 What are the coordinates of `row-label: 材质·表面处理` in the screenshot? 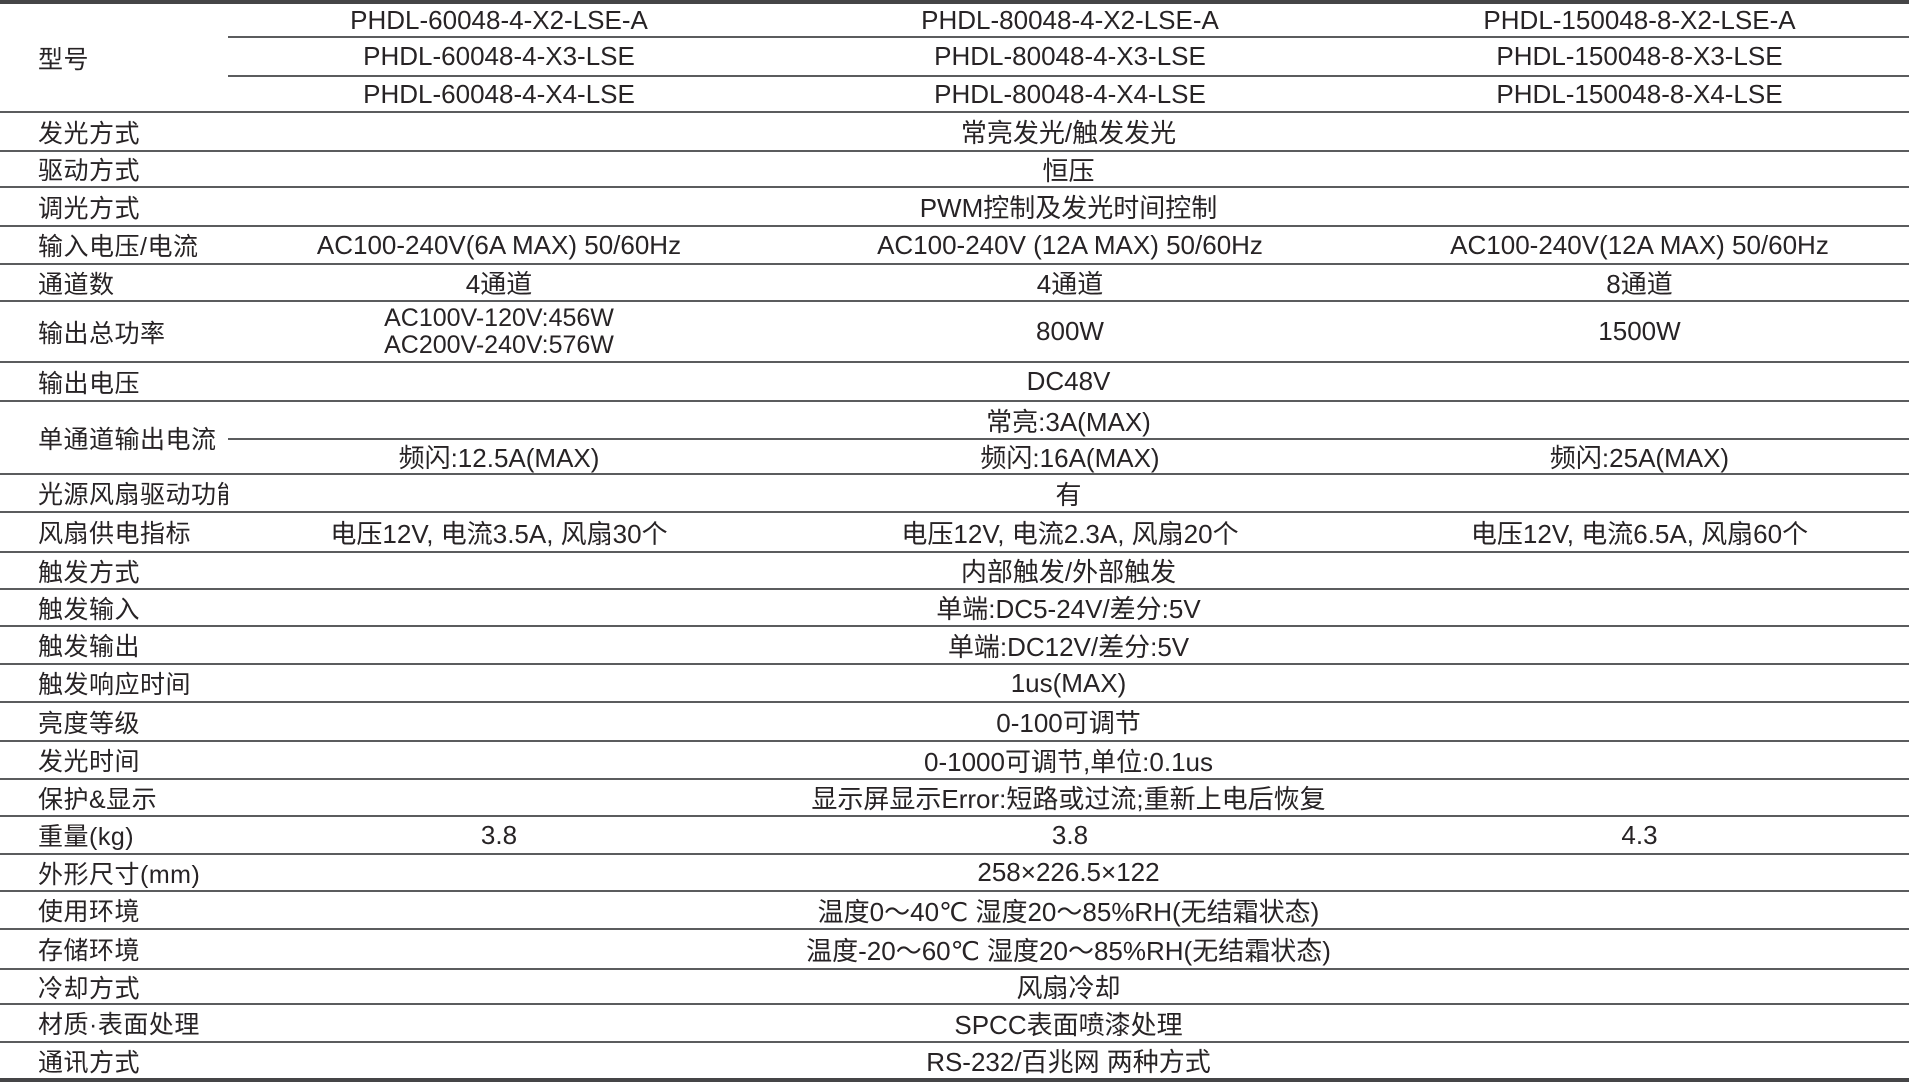 It's located at (119, 1025).